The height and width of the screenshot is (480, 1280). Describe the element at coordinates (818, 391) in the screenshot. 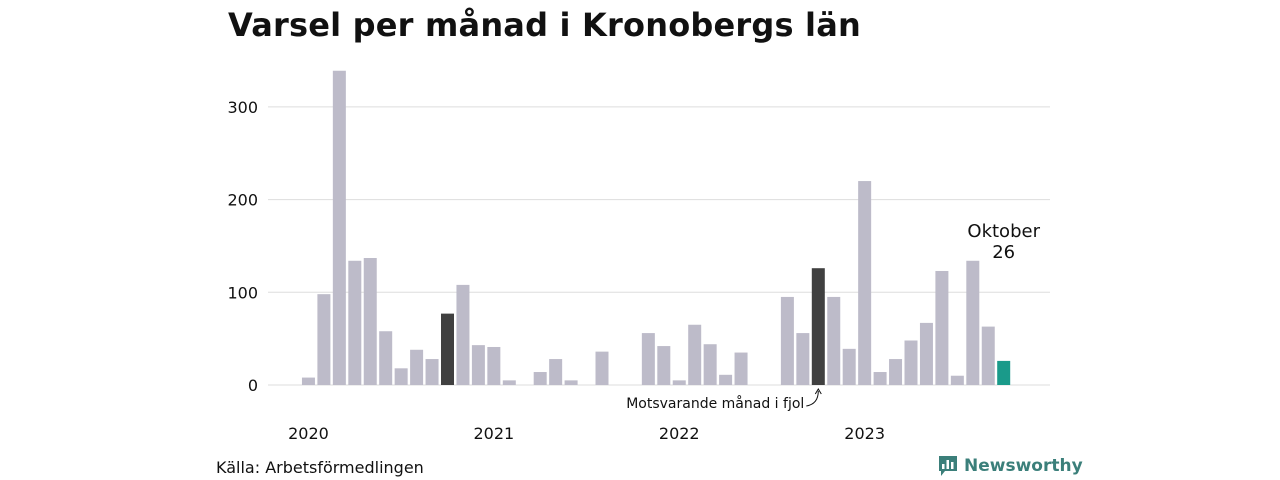

I see `prior-year-arrowhead` at that location.